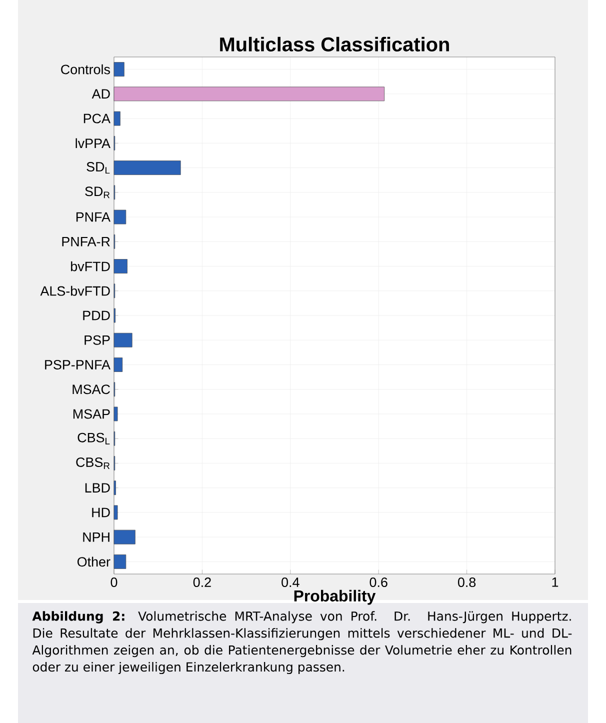 This screenshot has width=606, height=723. What do you see at coordinates (114, 583) in the screenshot?
I see `x-tick-label: 0` at bounding box center [114, 583].